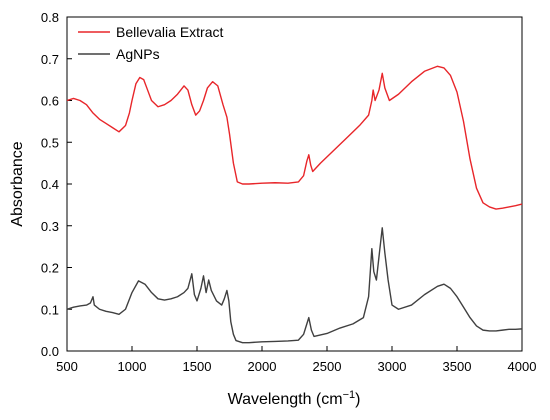 This screenshot has height=420, width=550. What do you see at coordinates (50, 184) in the screenshot?
I see `y-tick-label: 0.4` at bounding box center [50, 184].